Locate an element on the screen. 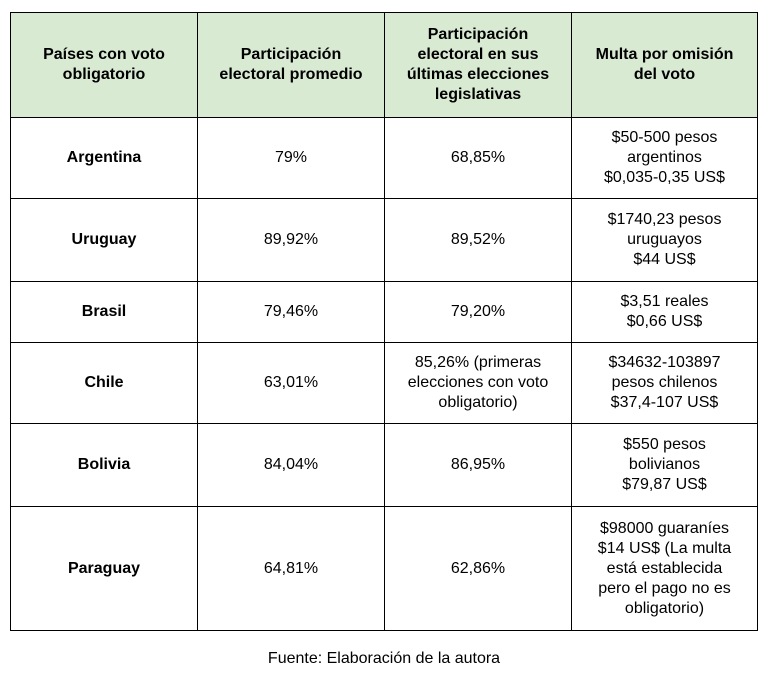 The width and height of the screenshot is (768, 683). cell-line: Chile is located at coordinates (104, 382).